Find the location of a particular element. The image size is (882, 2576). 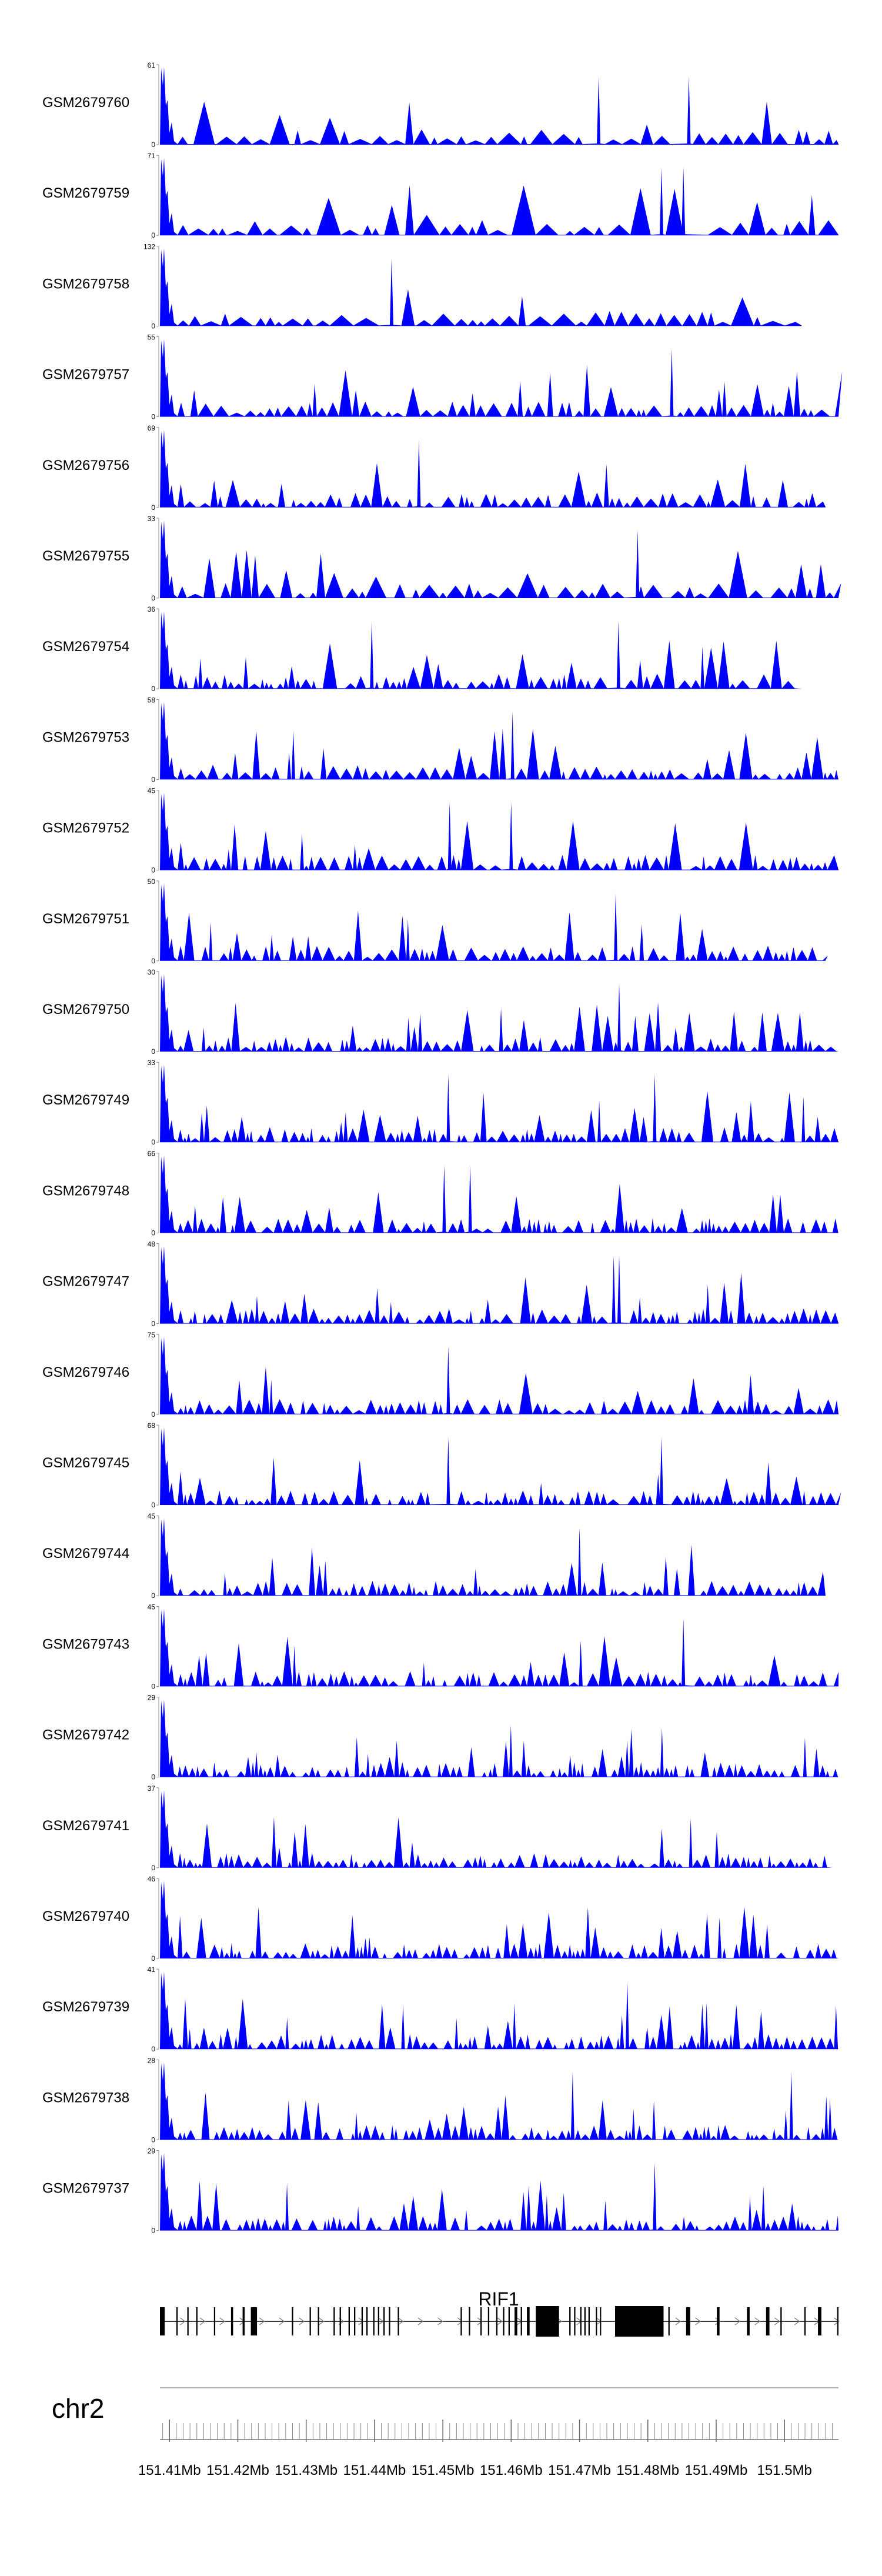

track-GSM2679738: GSM2679738 28 0 is located at coordinates (440, 2100).